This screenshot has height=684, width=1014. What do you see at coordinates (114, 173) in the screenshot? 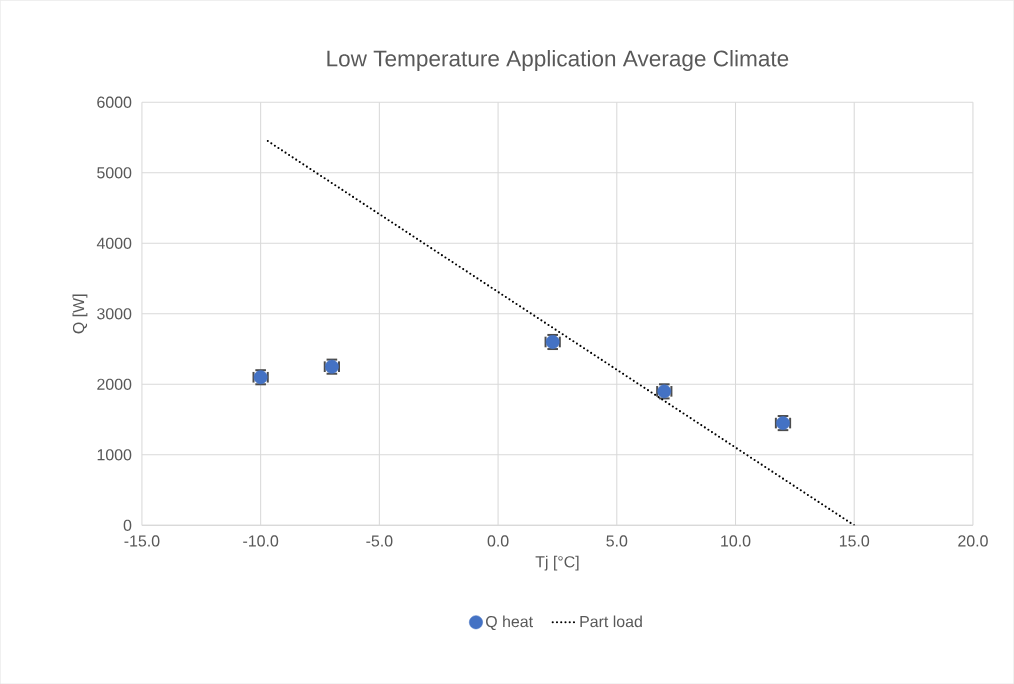
I see `y-tick-label: 5000` at bounding box center [114, 173].